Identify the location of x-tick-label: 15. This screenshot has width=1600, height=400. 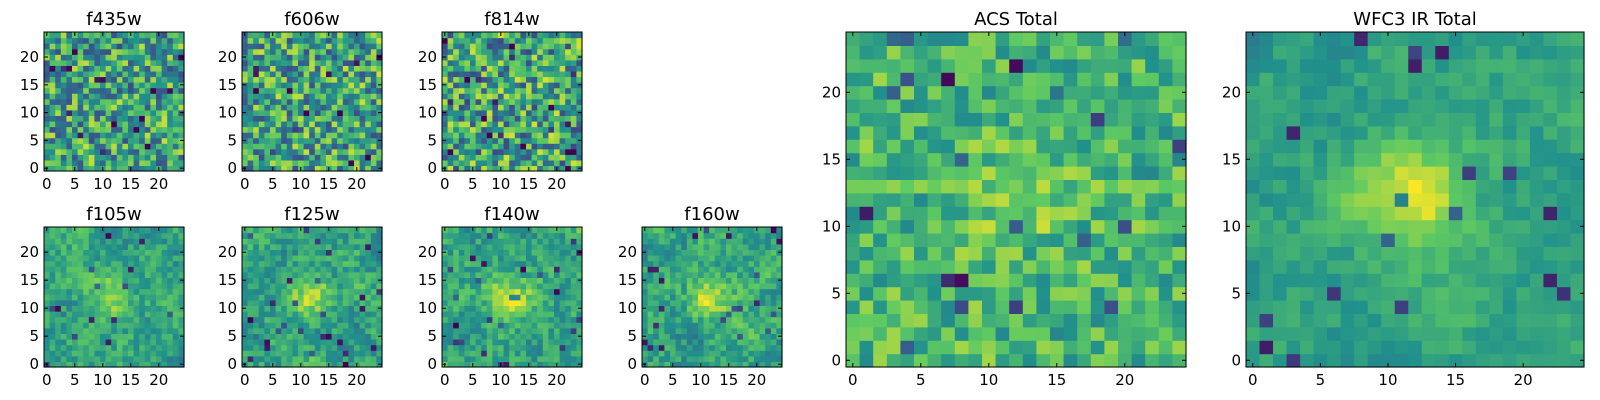
(728, 380).